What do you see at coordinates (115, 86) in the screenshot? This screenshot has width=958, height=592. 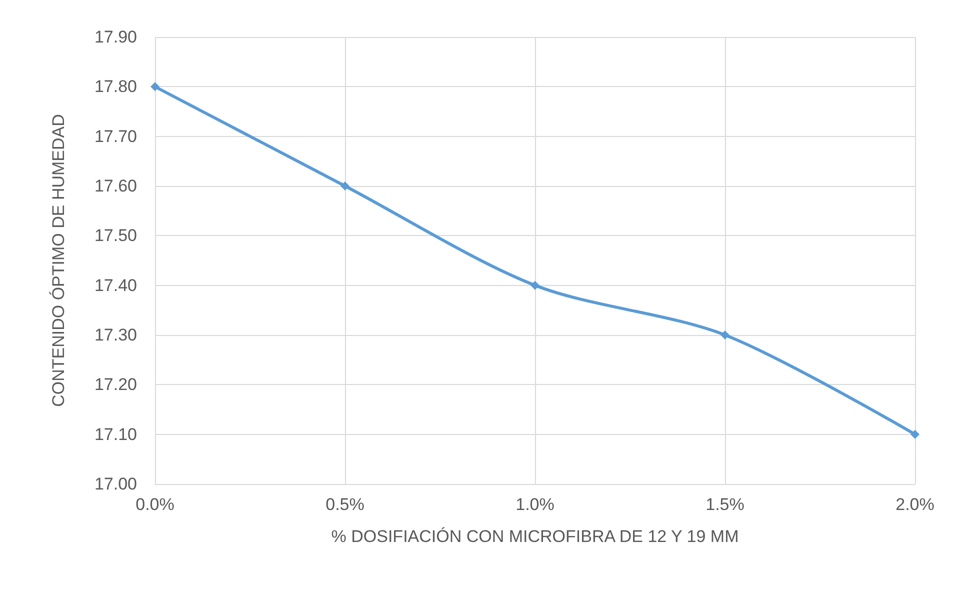 I see `y-tick-label: 17.80` at bounding box center [115, 86].